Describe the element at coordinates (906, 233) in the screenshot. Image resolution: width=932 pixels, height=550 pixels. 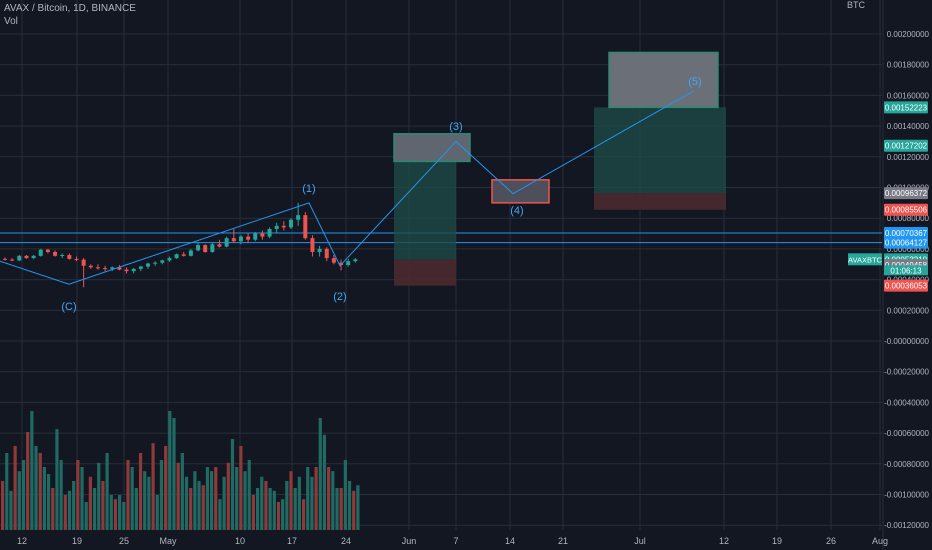
I see `price-label-text: 0.00070367` at that location.